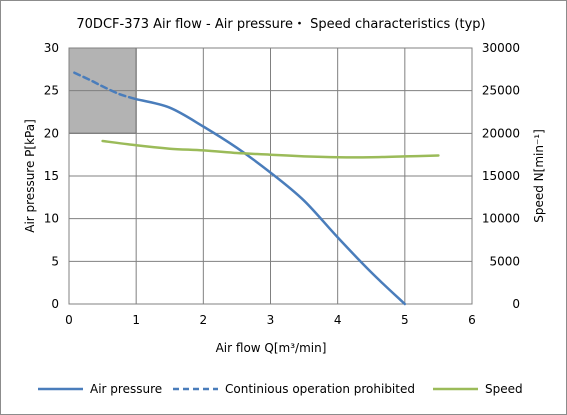 The width and height of the screenshot is (567, 415). What do you see at coordinates (136, 320) in the screenshot?
I see `x-tick-label: 1` at bounding box center [136, 320].